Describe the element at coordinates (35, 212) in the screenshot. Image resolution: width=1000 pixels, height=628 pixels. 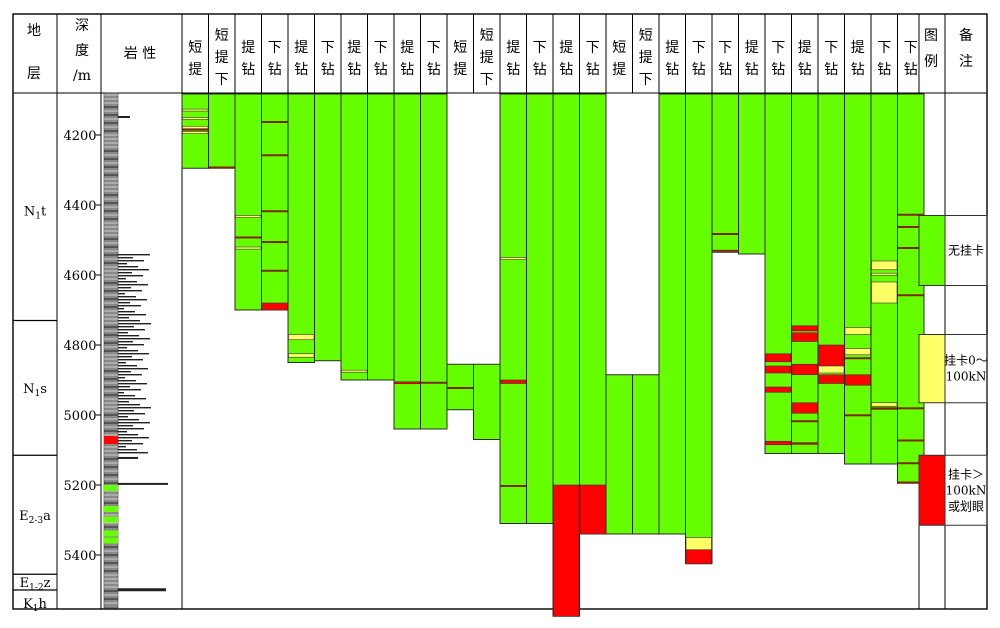
I see `strata-label: N1t` at that location.